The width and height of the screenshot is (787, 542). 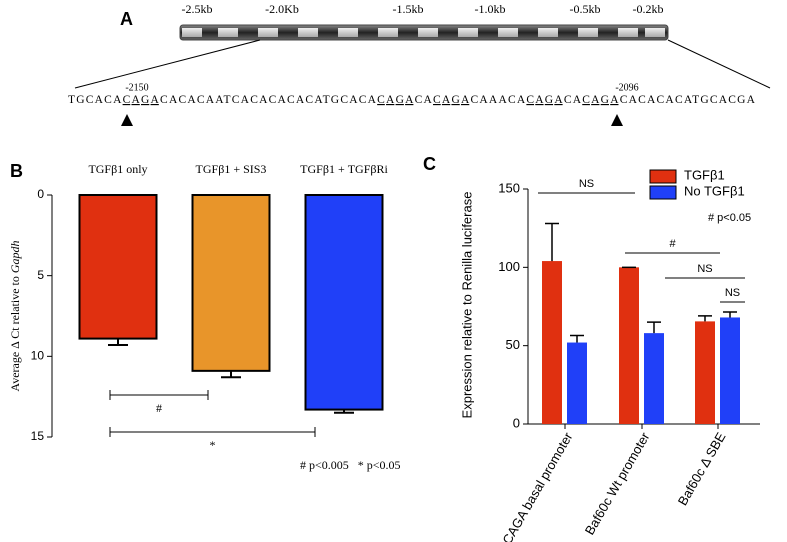 I want to click on panel-label: A, so click(x=126, y=19).